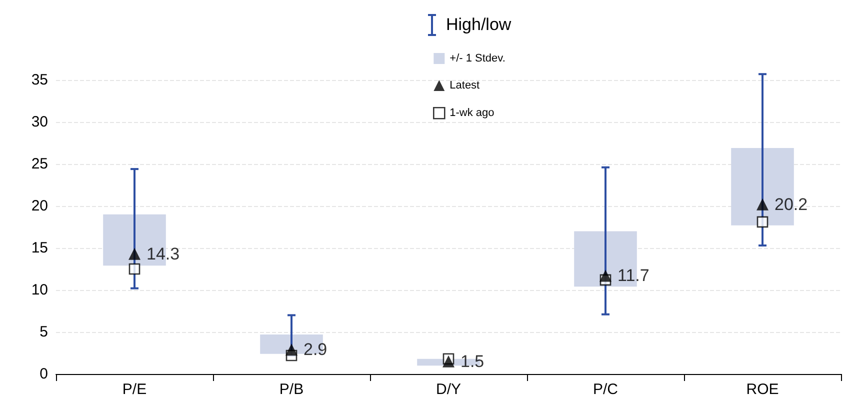 The width and height of the screenshot is (863, 418). I want to click on legend-label: +/- 1 Stdev., so click(478, 58).